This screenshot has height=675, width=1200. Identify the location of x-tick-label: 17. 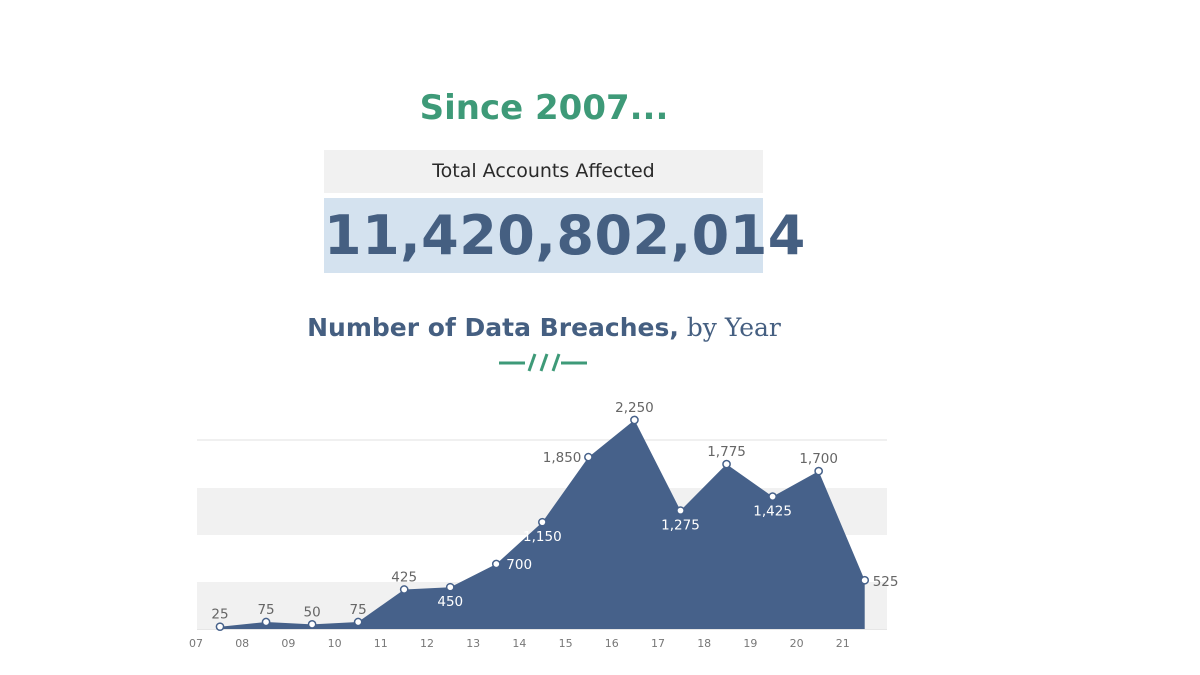
(658, 643).